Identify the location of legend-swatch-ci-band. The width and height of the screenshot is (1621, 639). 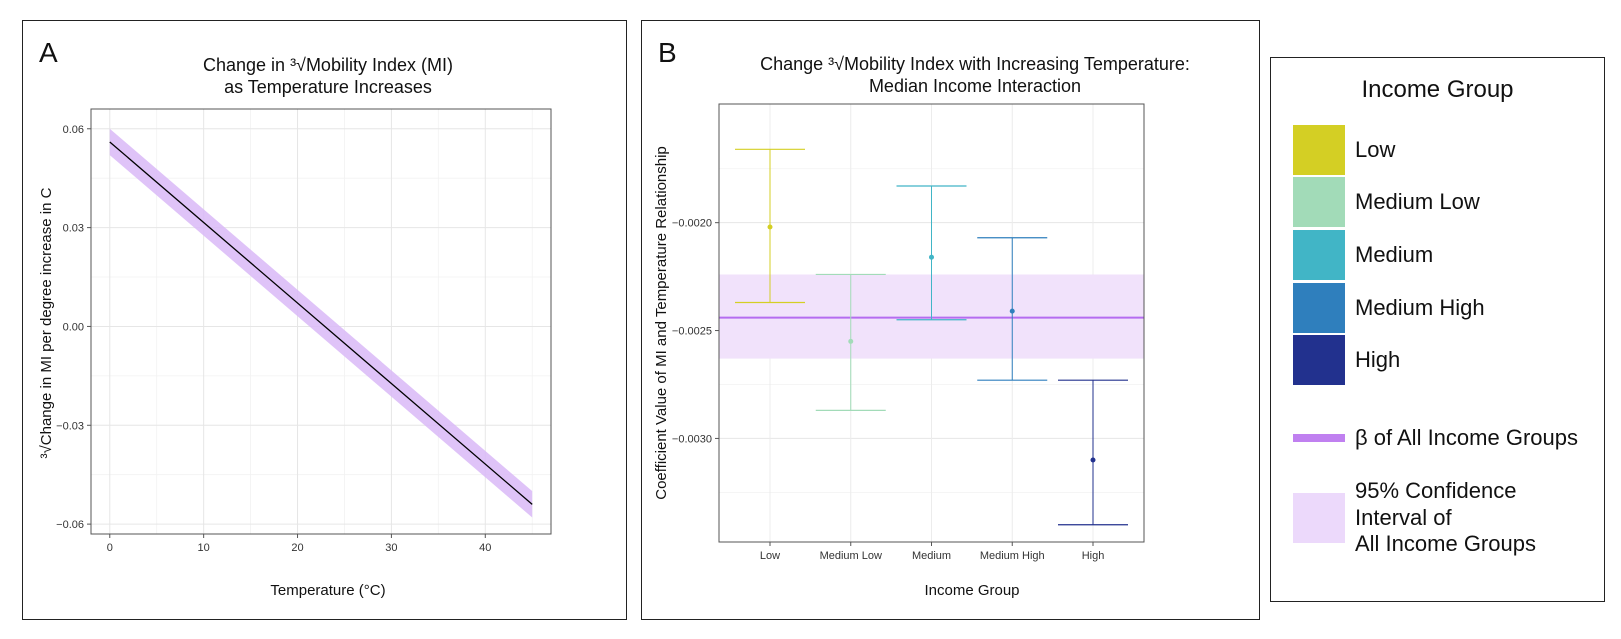
(1319, 518).